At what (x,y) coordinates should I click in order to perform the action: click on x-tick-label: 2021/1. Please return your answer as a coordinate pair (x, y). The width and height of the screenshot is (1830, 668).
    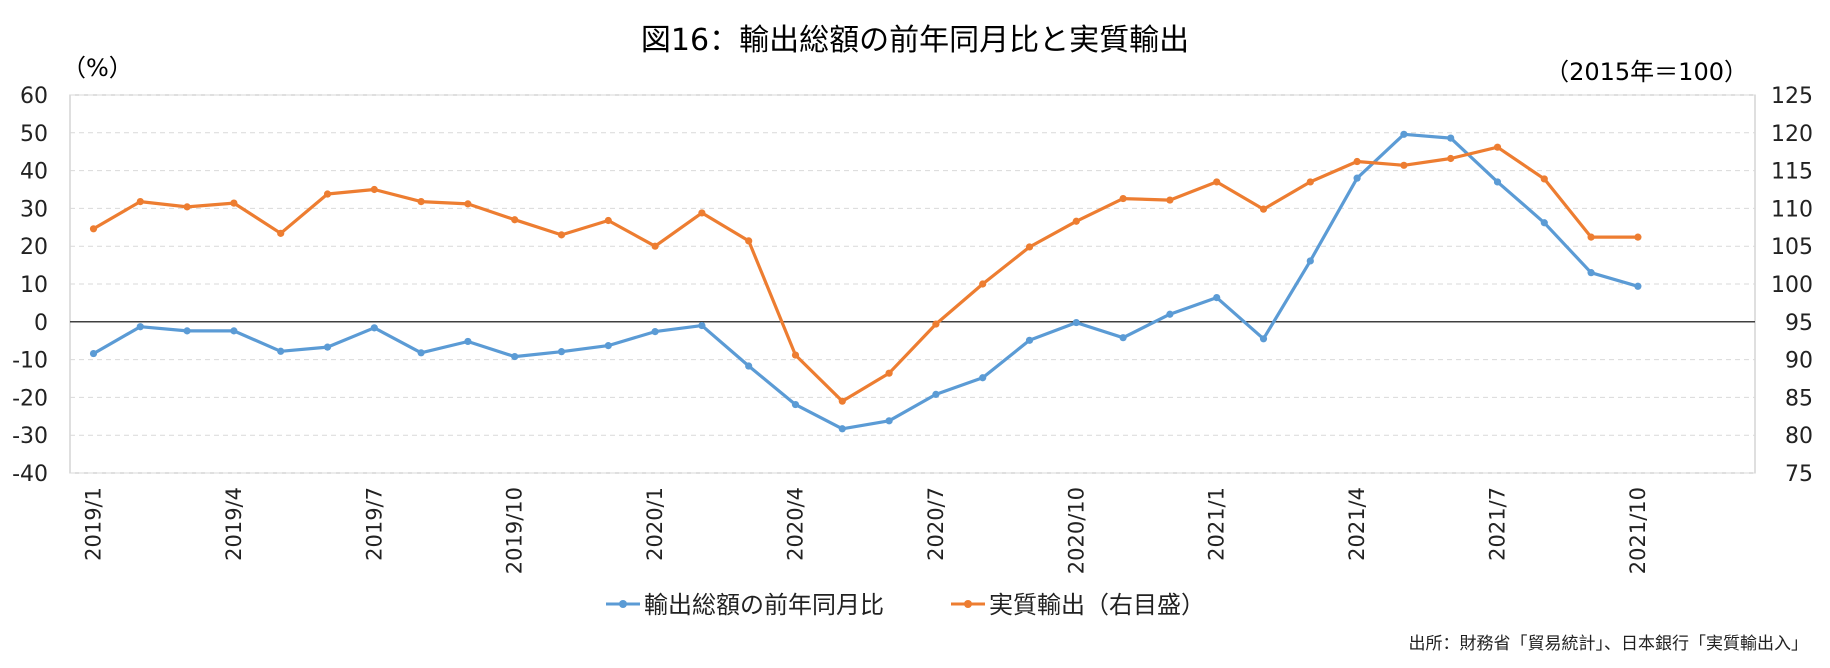
    Looking at the image, I should click on (1217, 524).